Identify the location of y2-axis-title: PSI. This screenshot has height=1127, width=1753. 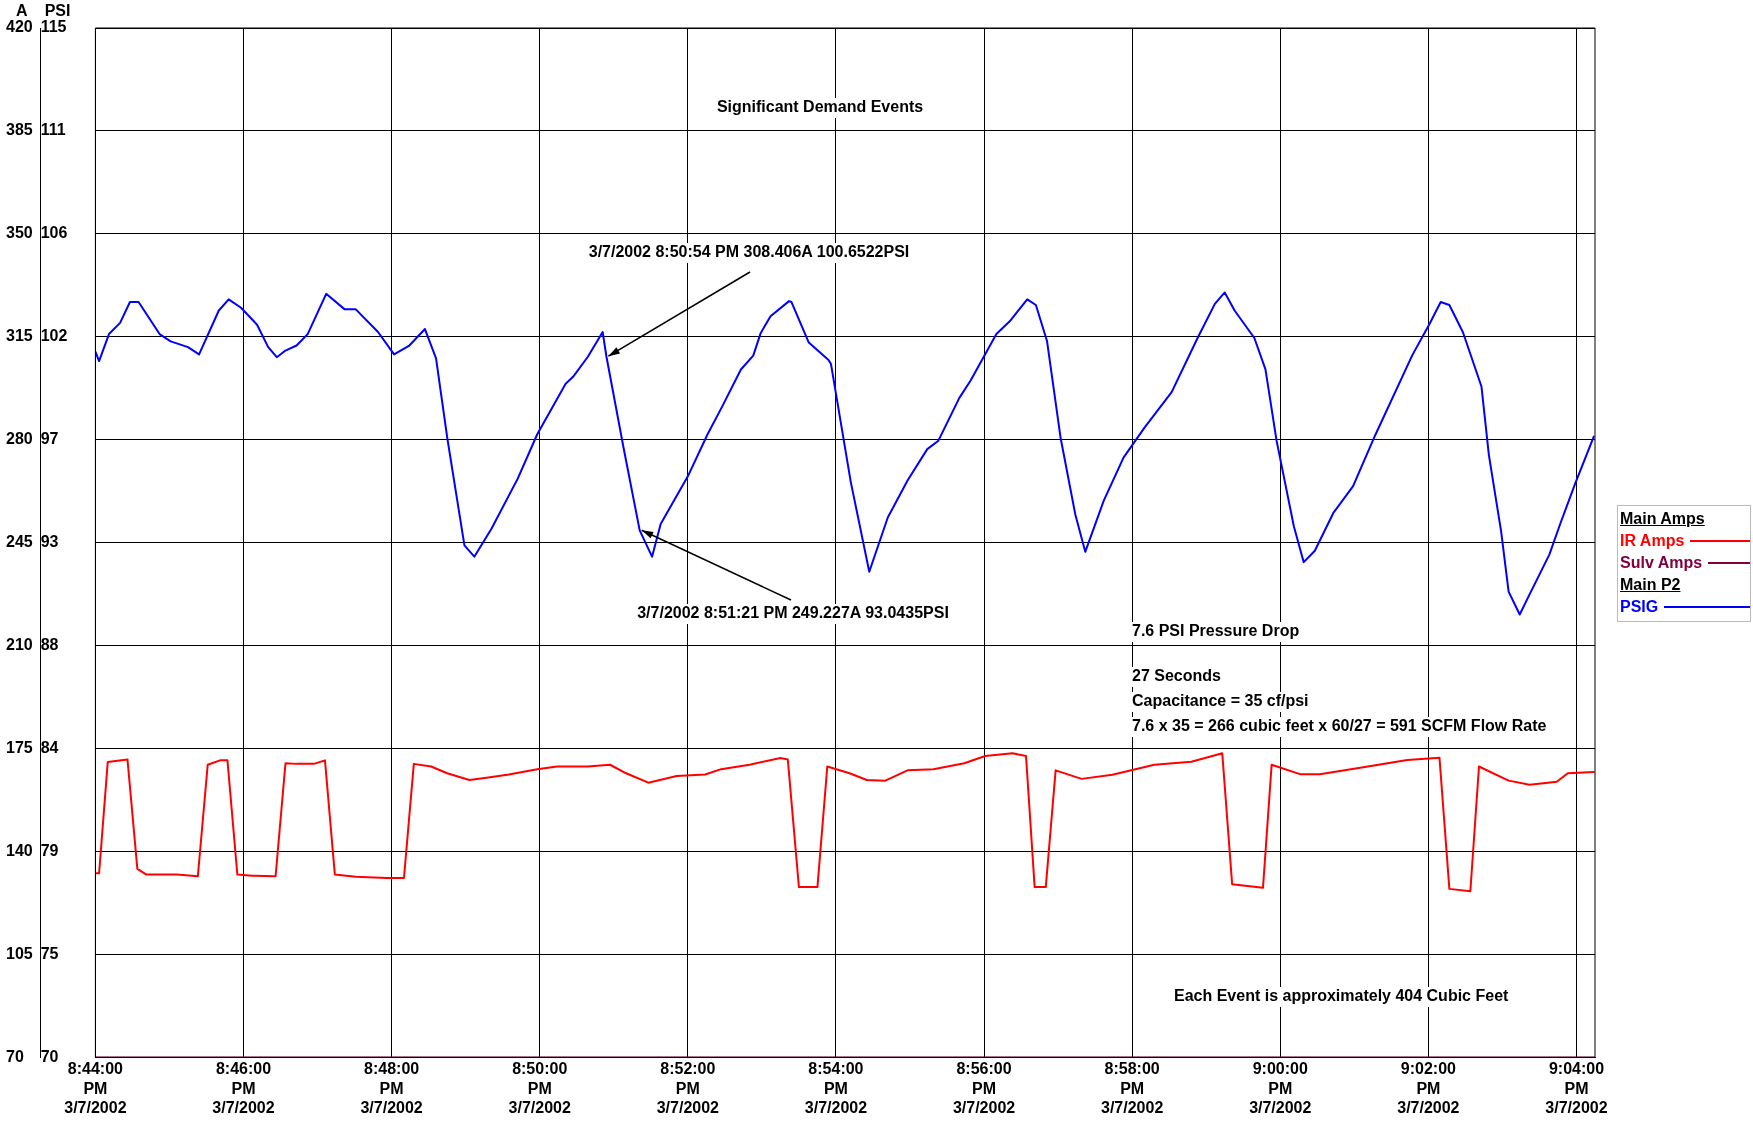
(57, 11).